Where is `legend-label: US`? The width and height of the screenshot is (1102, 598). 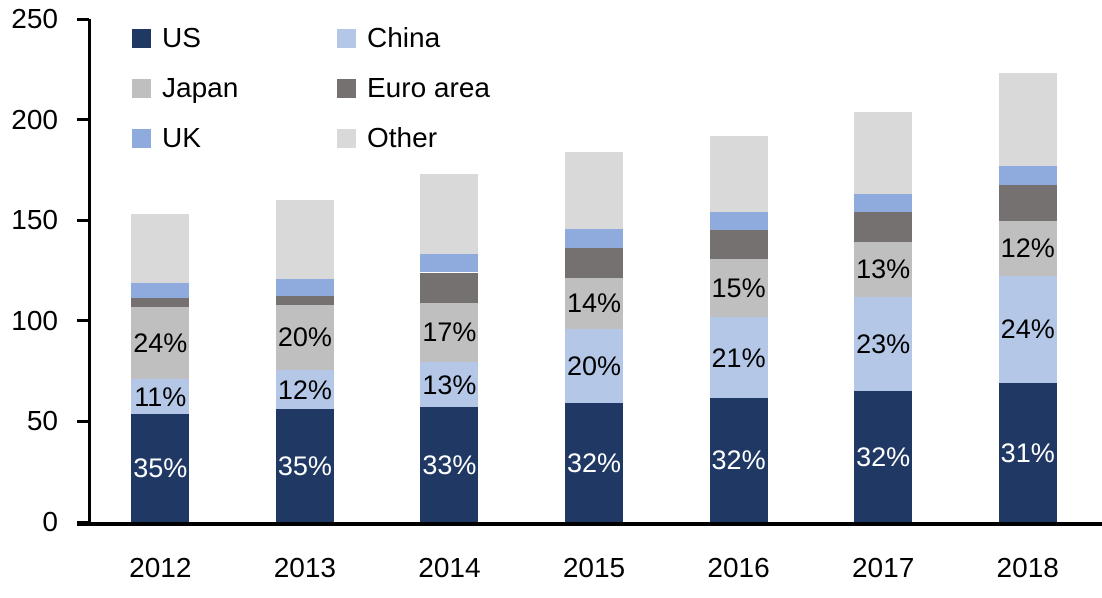
legend-label: US is located at coordinates (181, 37).